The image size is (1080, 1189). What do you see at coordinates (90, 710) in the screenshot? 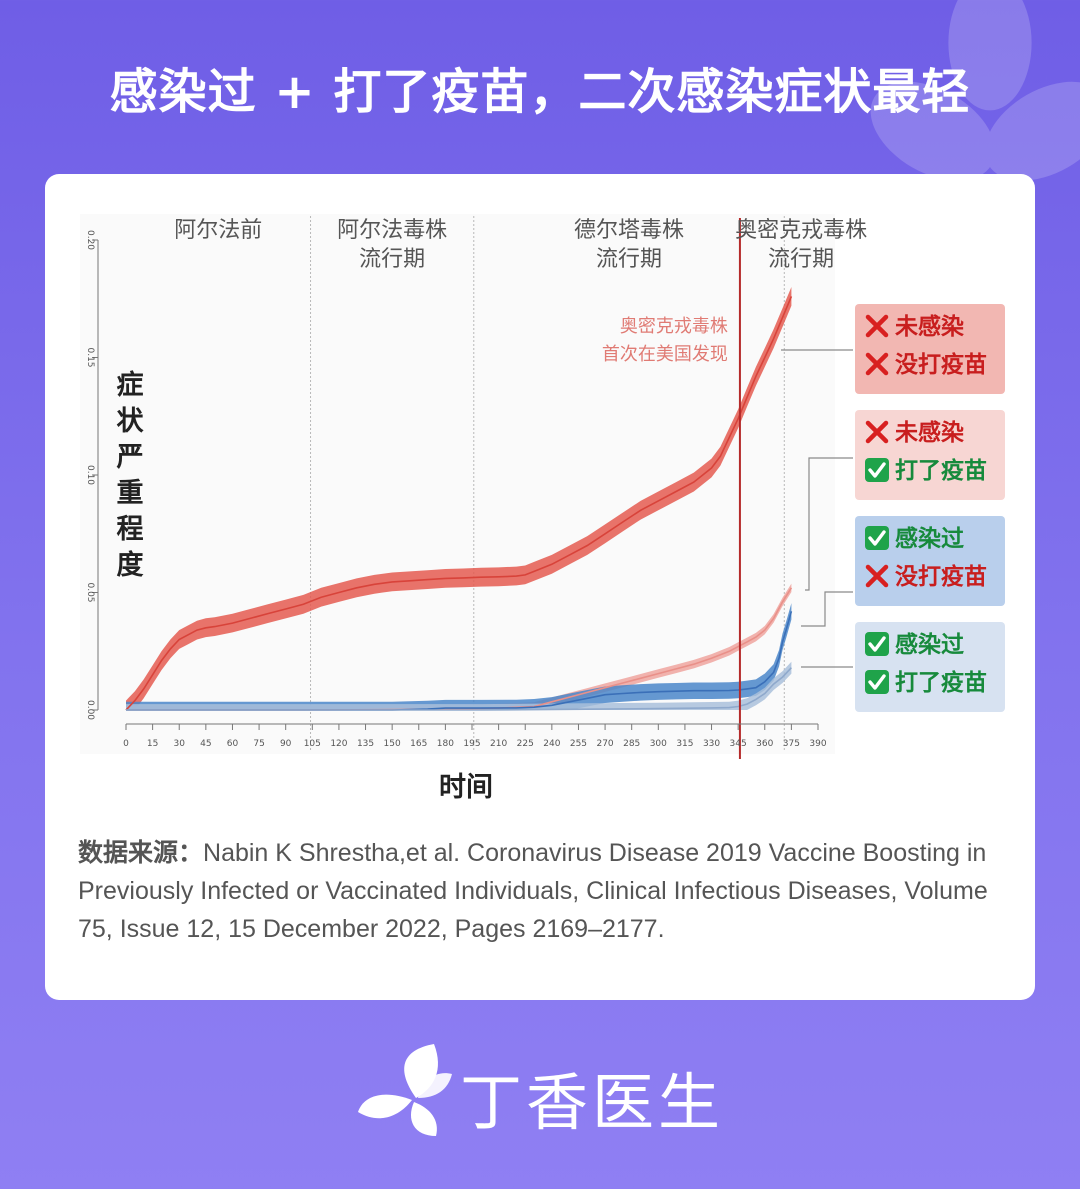
I see `y-tick-label: 0.00` at bounding box center [90, 710].